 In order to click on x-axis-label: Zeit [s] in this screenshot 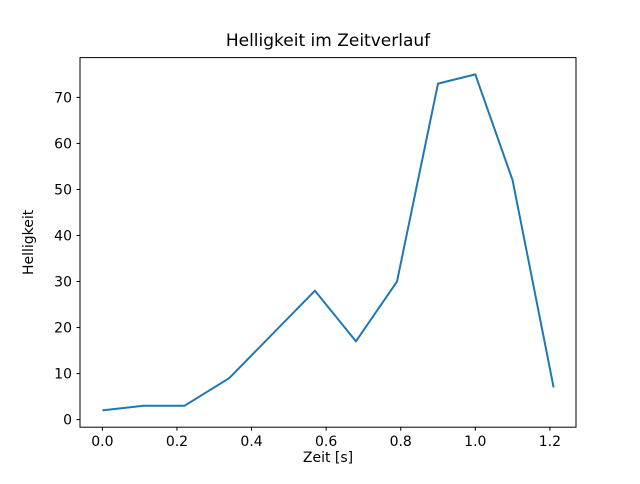, I will do `click(328, 458)`.